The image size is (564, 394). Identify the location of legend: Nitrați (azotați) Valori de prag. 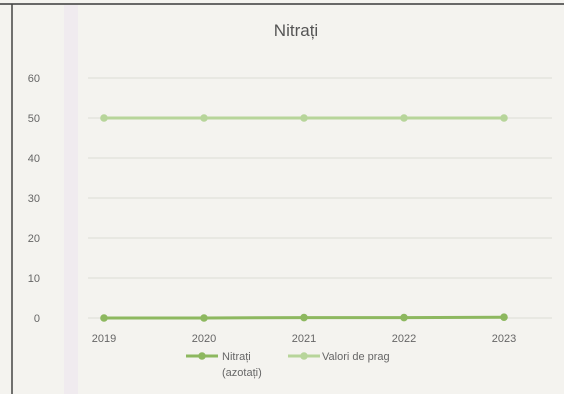
(288, 365).